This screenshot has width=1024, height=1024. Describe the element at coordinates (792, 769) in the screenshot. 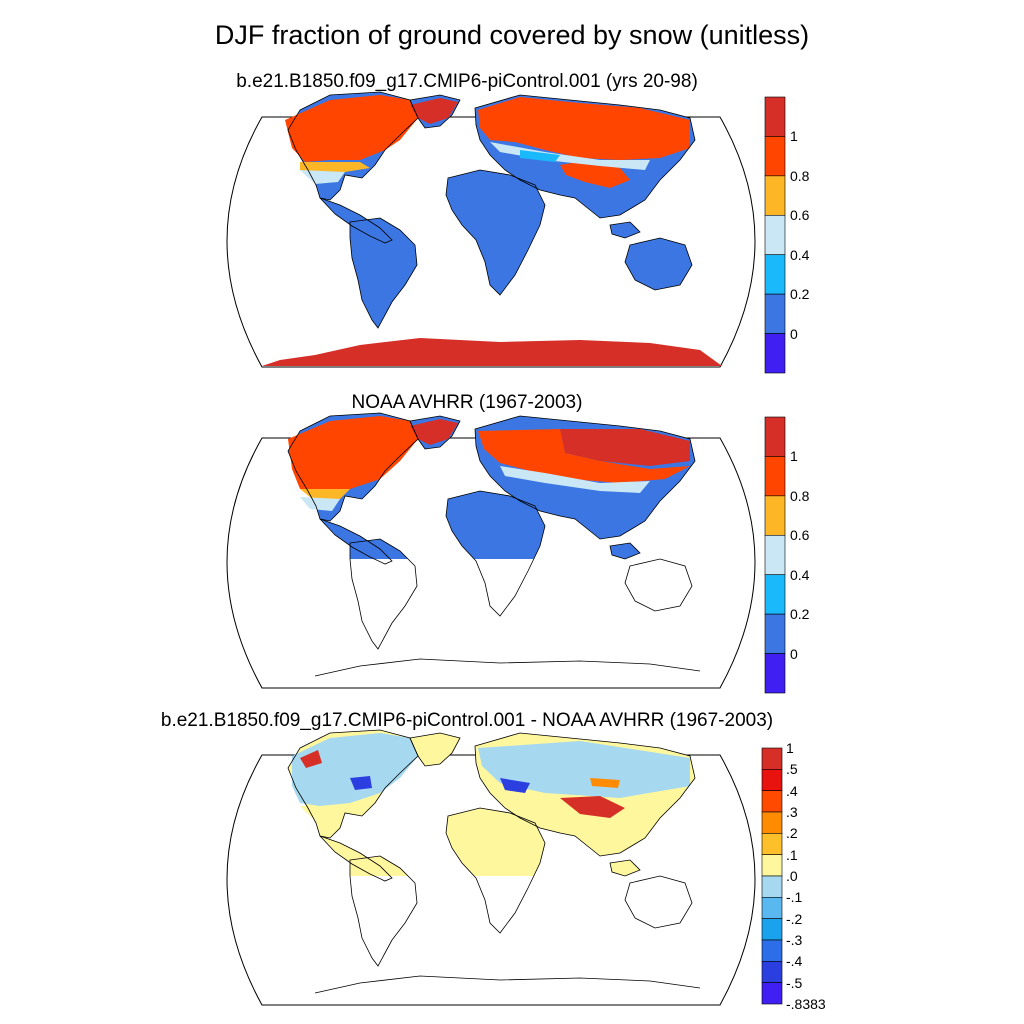

I see `colorbar-tick-label: .5` at that location.